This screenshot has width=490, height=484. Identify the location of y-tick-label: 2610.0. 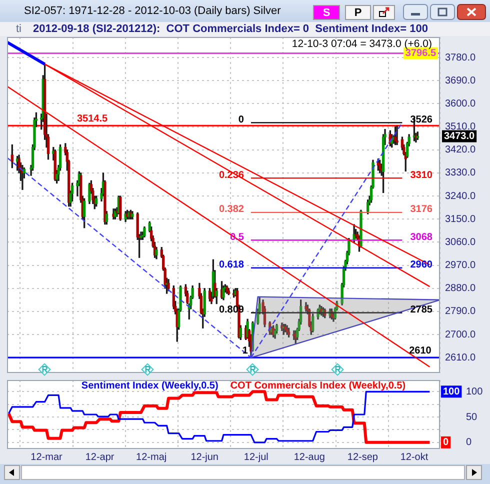
(460, 358).